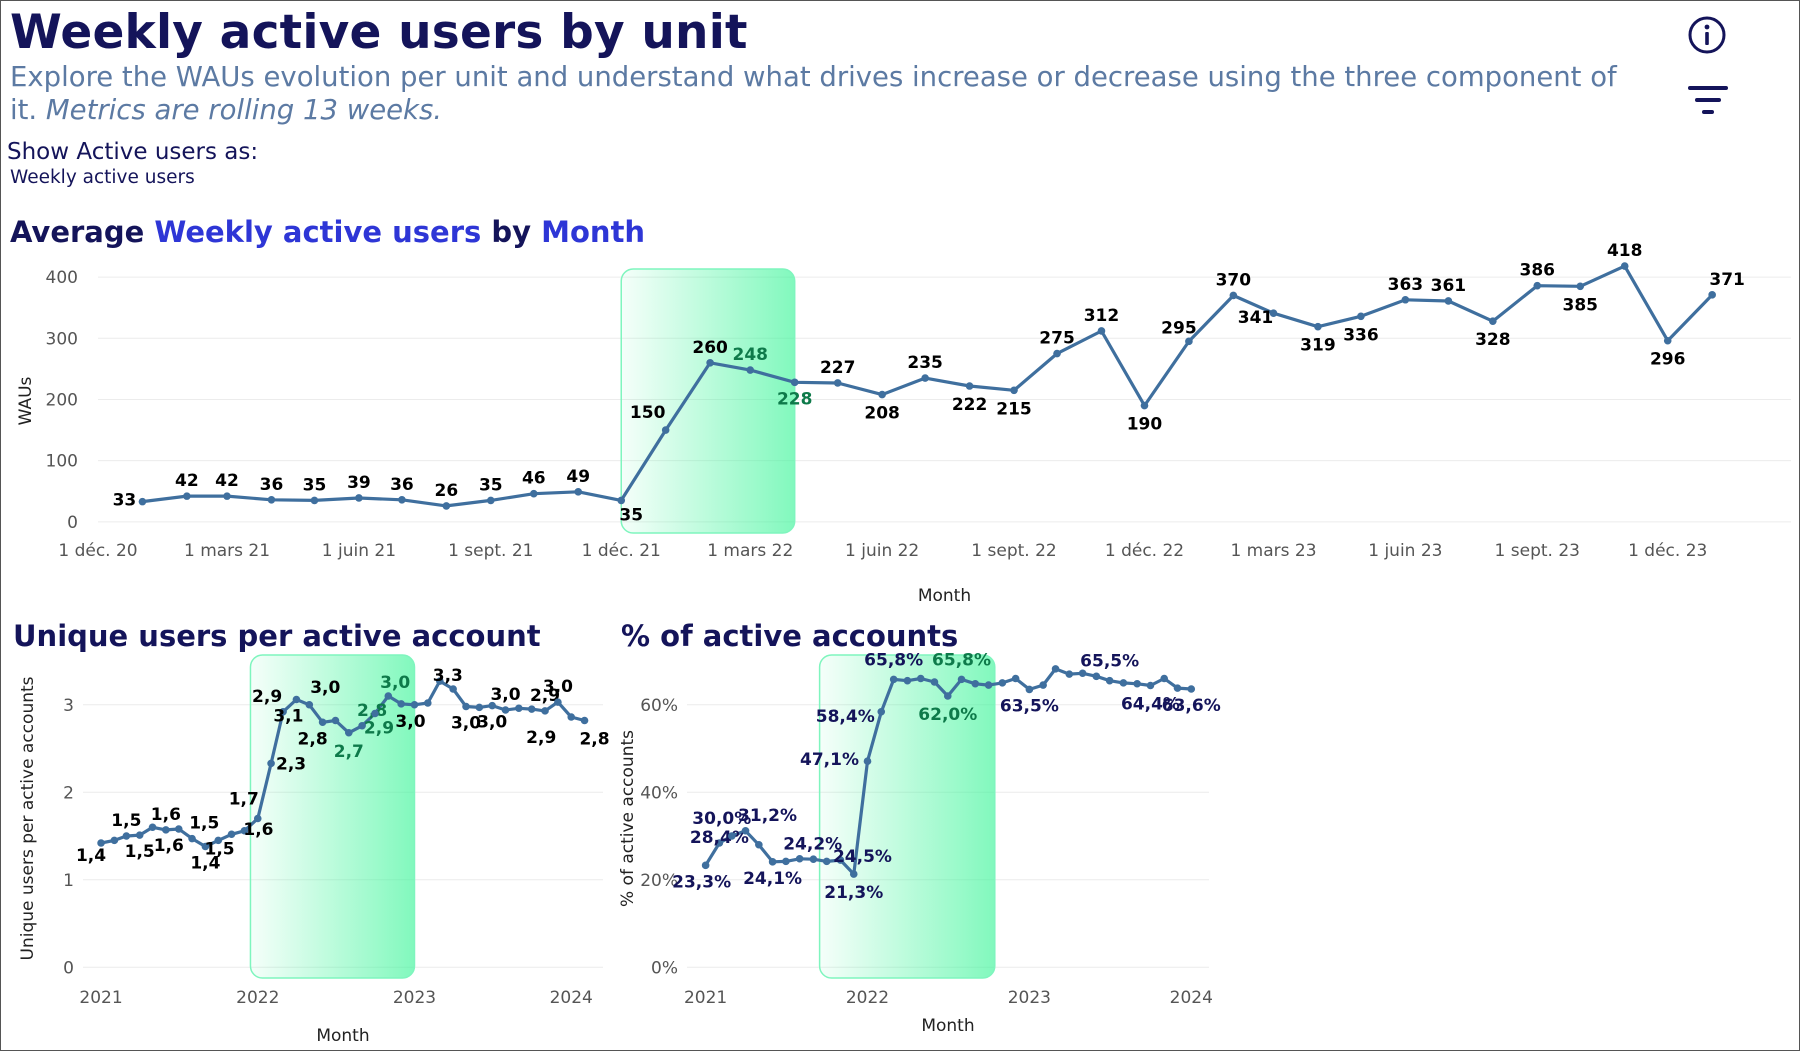 The width and height of the screenshot is (1800, 1052). Describe the element at coordinates (291, 764) in the screenshot. I see `users-data-label: 2,3` at that location.